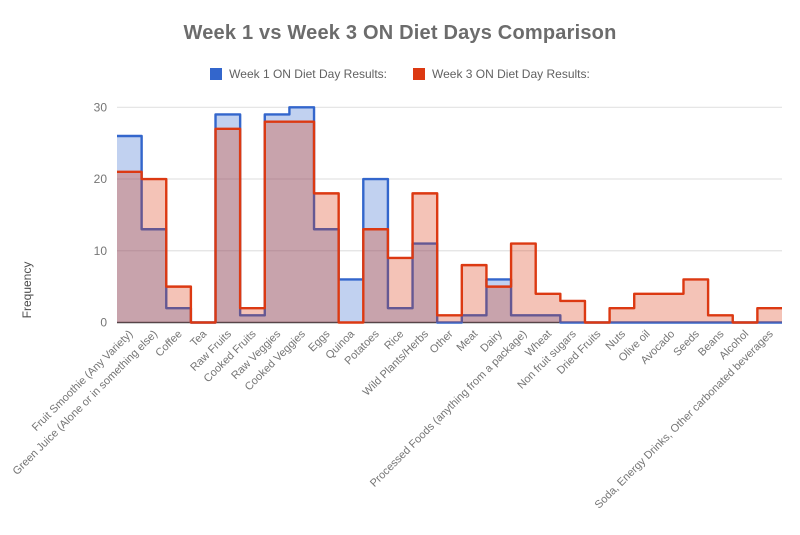  I want to click on x-tick-label: Seeds, so click(686, 343).